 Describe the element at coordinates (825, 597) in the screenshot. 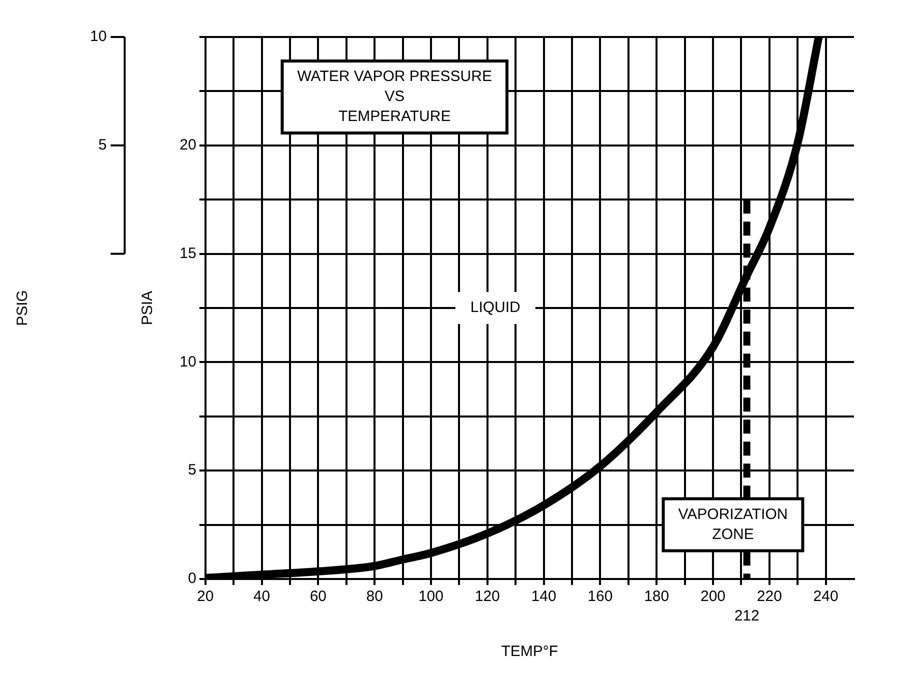

I see `x-tick-label: 240` at that location.